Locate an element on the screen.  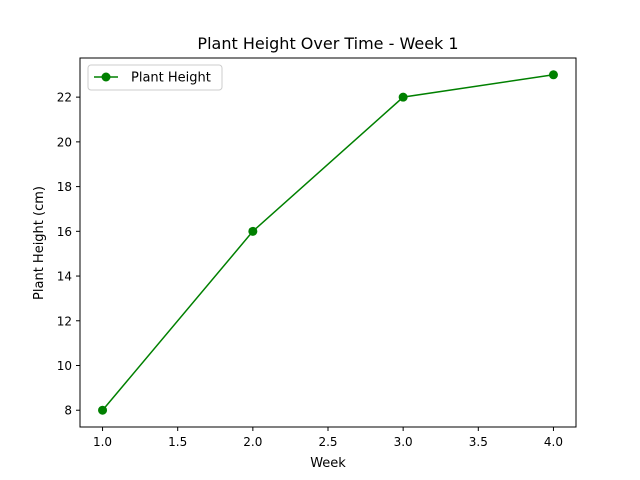
x-tick-label: 3.5 is located at coordinates (478, 442).